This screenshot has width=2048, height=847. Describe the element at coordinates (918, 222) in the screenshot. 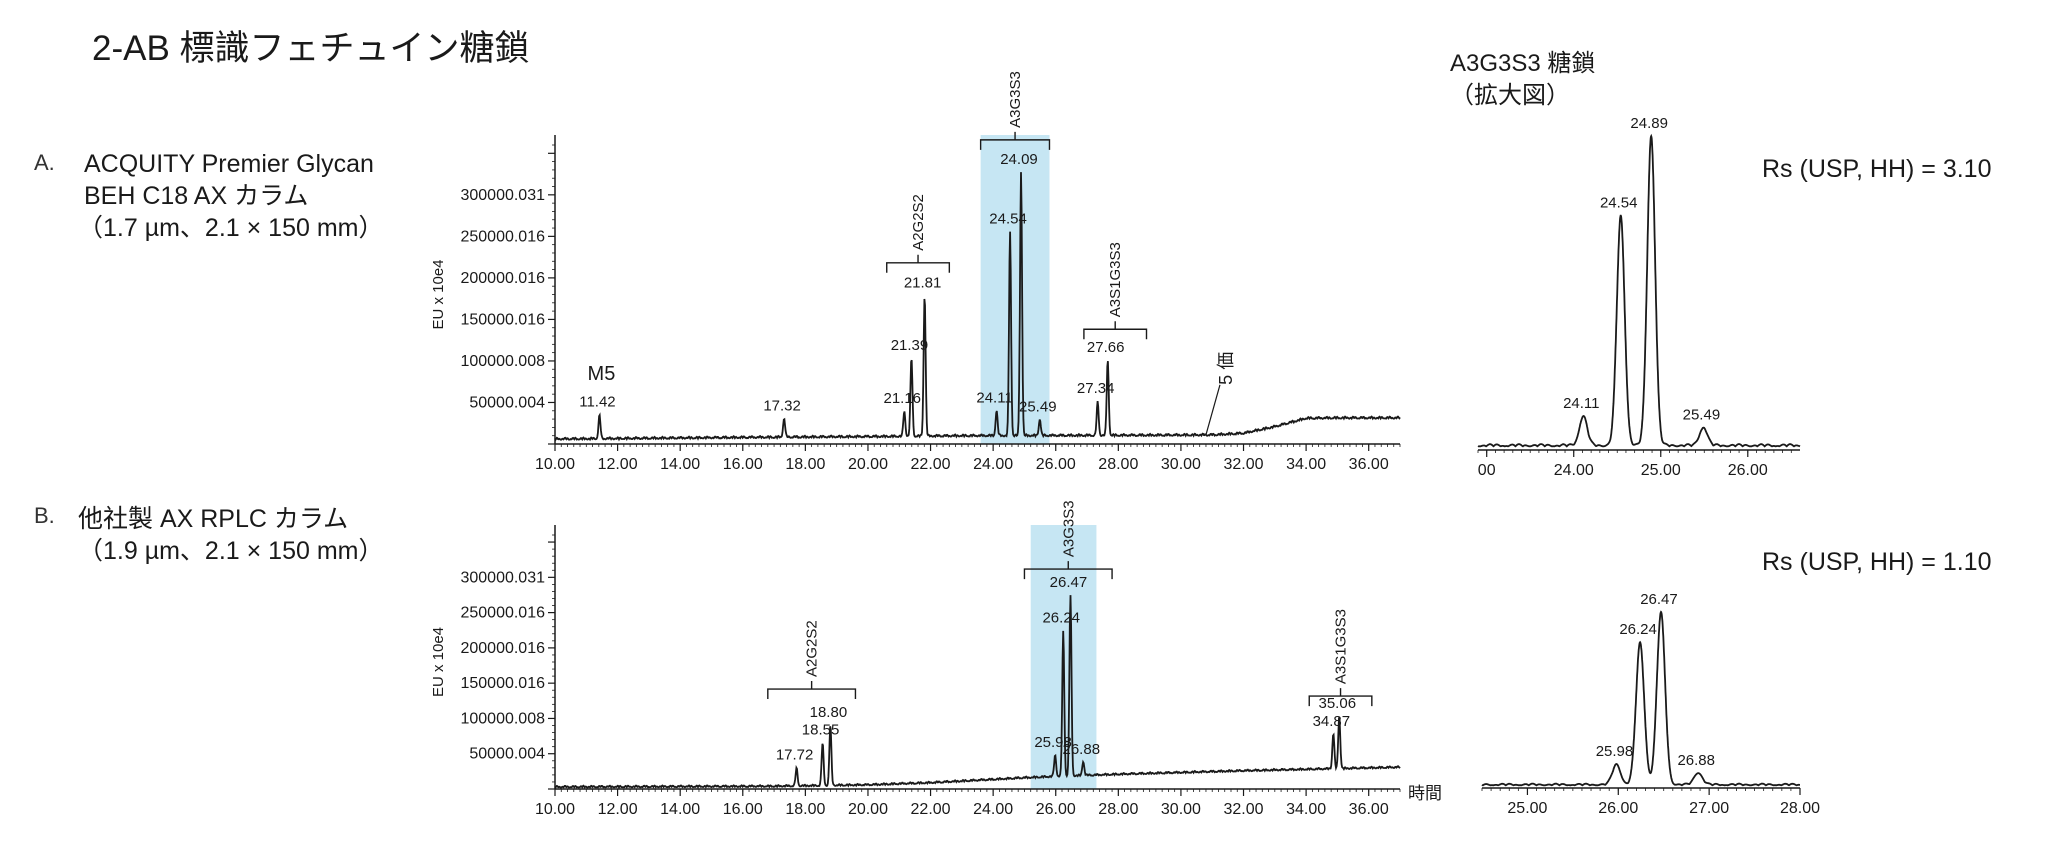

I see `glycan-label: A2G2S2` at that location.